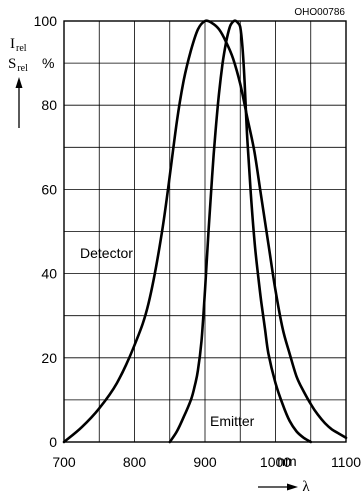 The height and width of the screenshot is (493, 363). Describe the element at coordinates (346, 462) in the screenshot. I see `x-tick-label: 1100` at that location.